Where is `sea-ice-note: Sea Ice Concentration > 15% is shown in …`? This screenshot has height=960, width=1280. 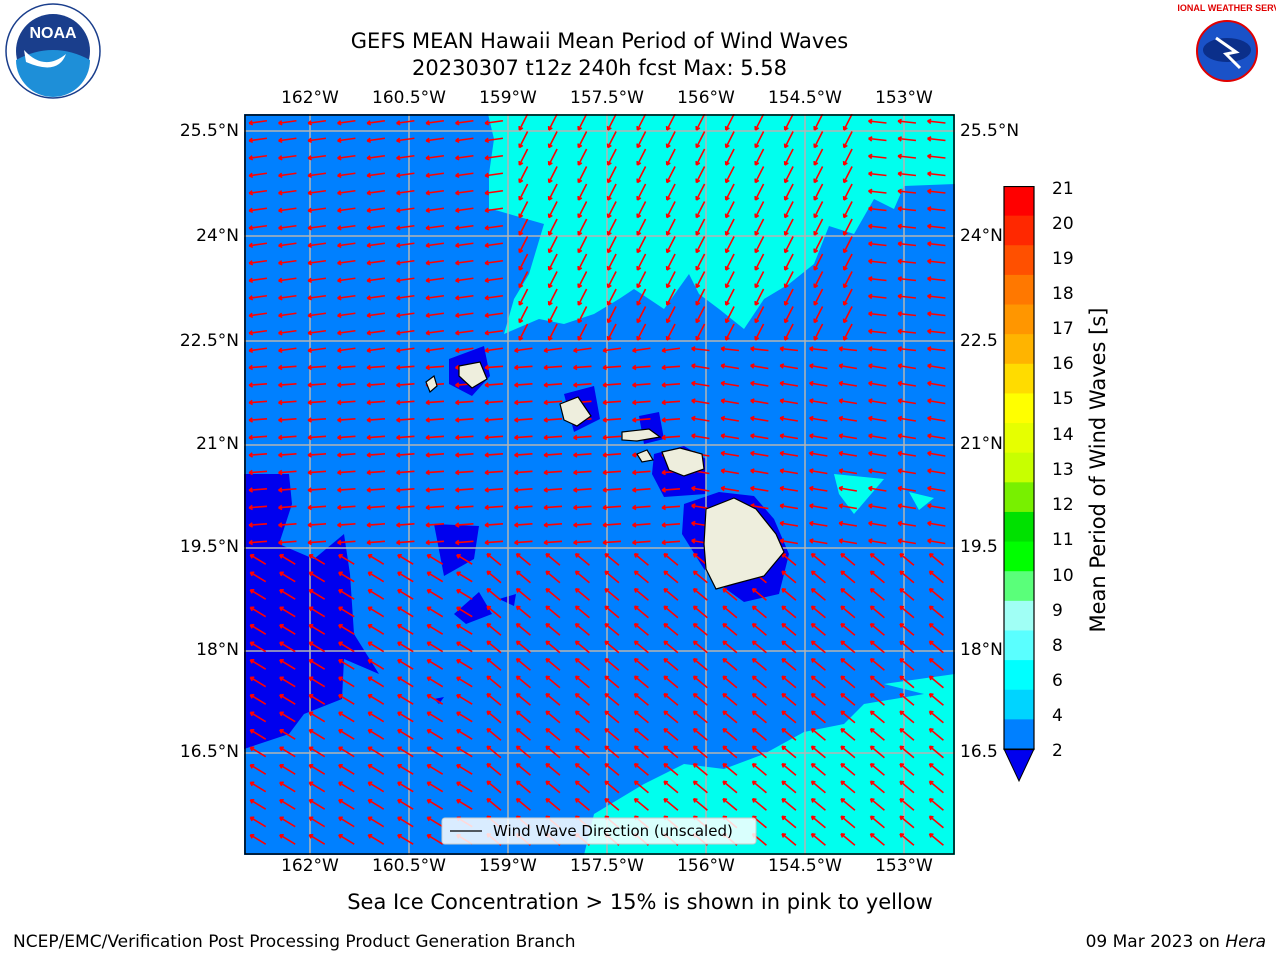
sea-ice-note: Sea Ice Concentration > 15% is shown in … is located at coordinates (640, 902).